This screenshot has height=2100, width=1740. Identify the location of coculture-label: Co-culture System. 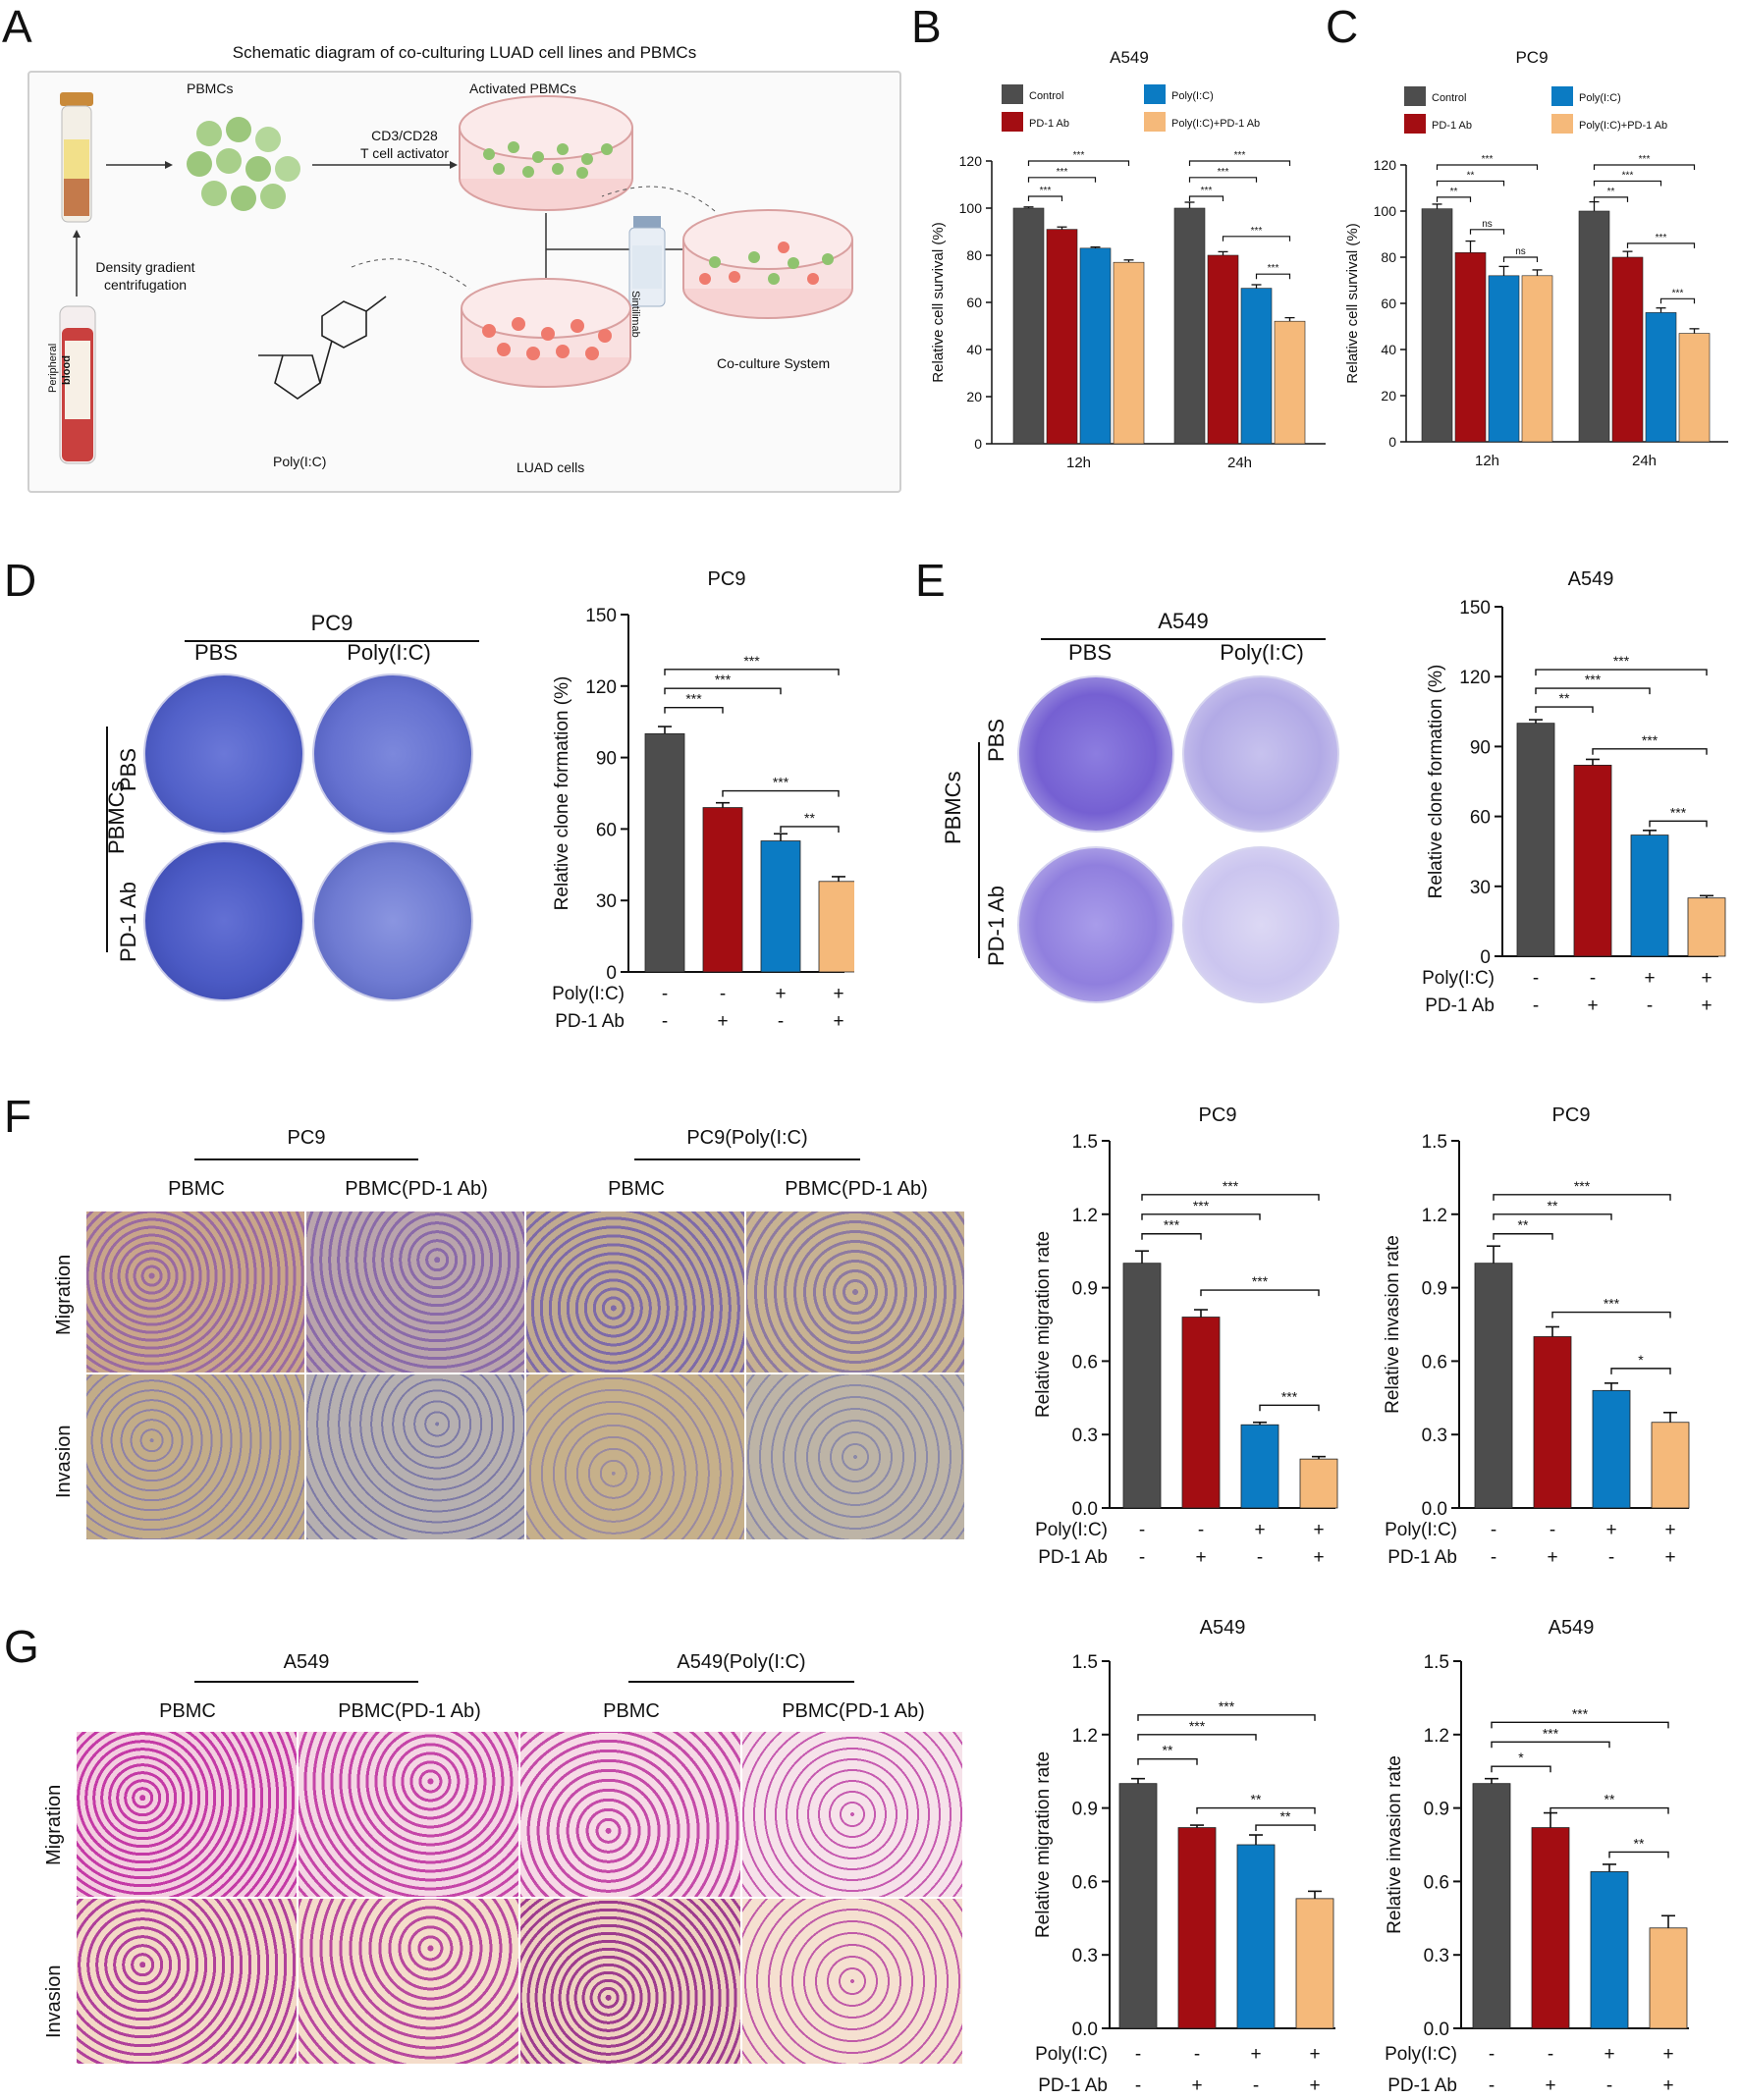
(774, 363).